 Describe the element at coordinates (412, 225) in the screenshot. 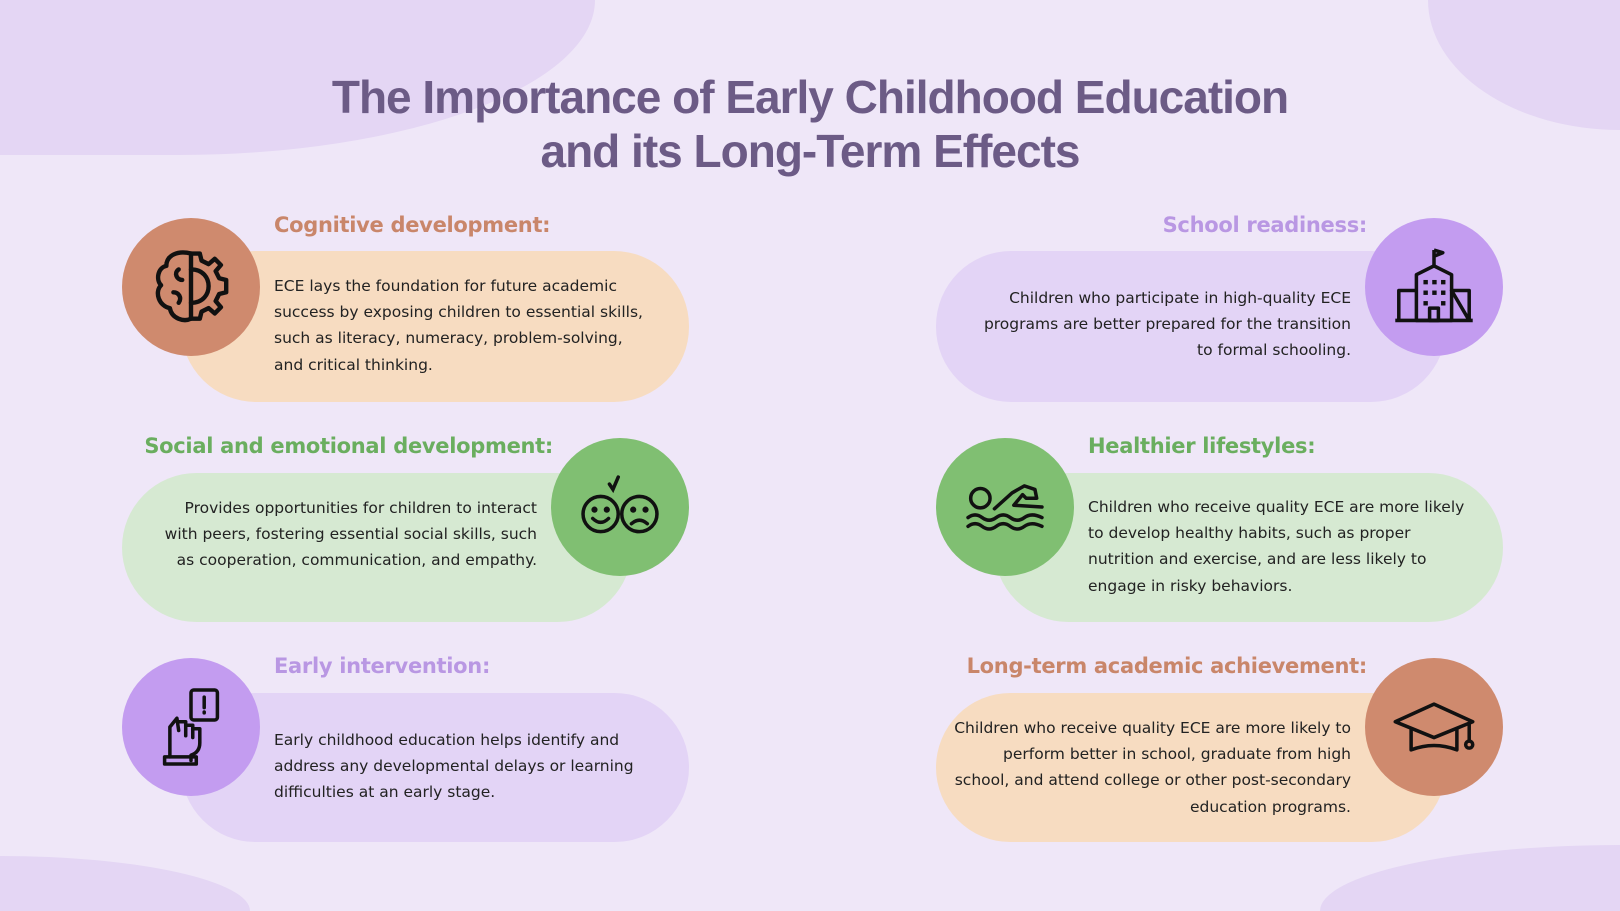

I see `card-heading: Cognitive development:` at that location.